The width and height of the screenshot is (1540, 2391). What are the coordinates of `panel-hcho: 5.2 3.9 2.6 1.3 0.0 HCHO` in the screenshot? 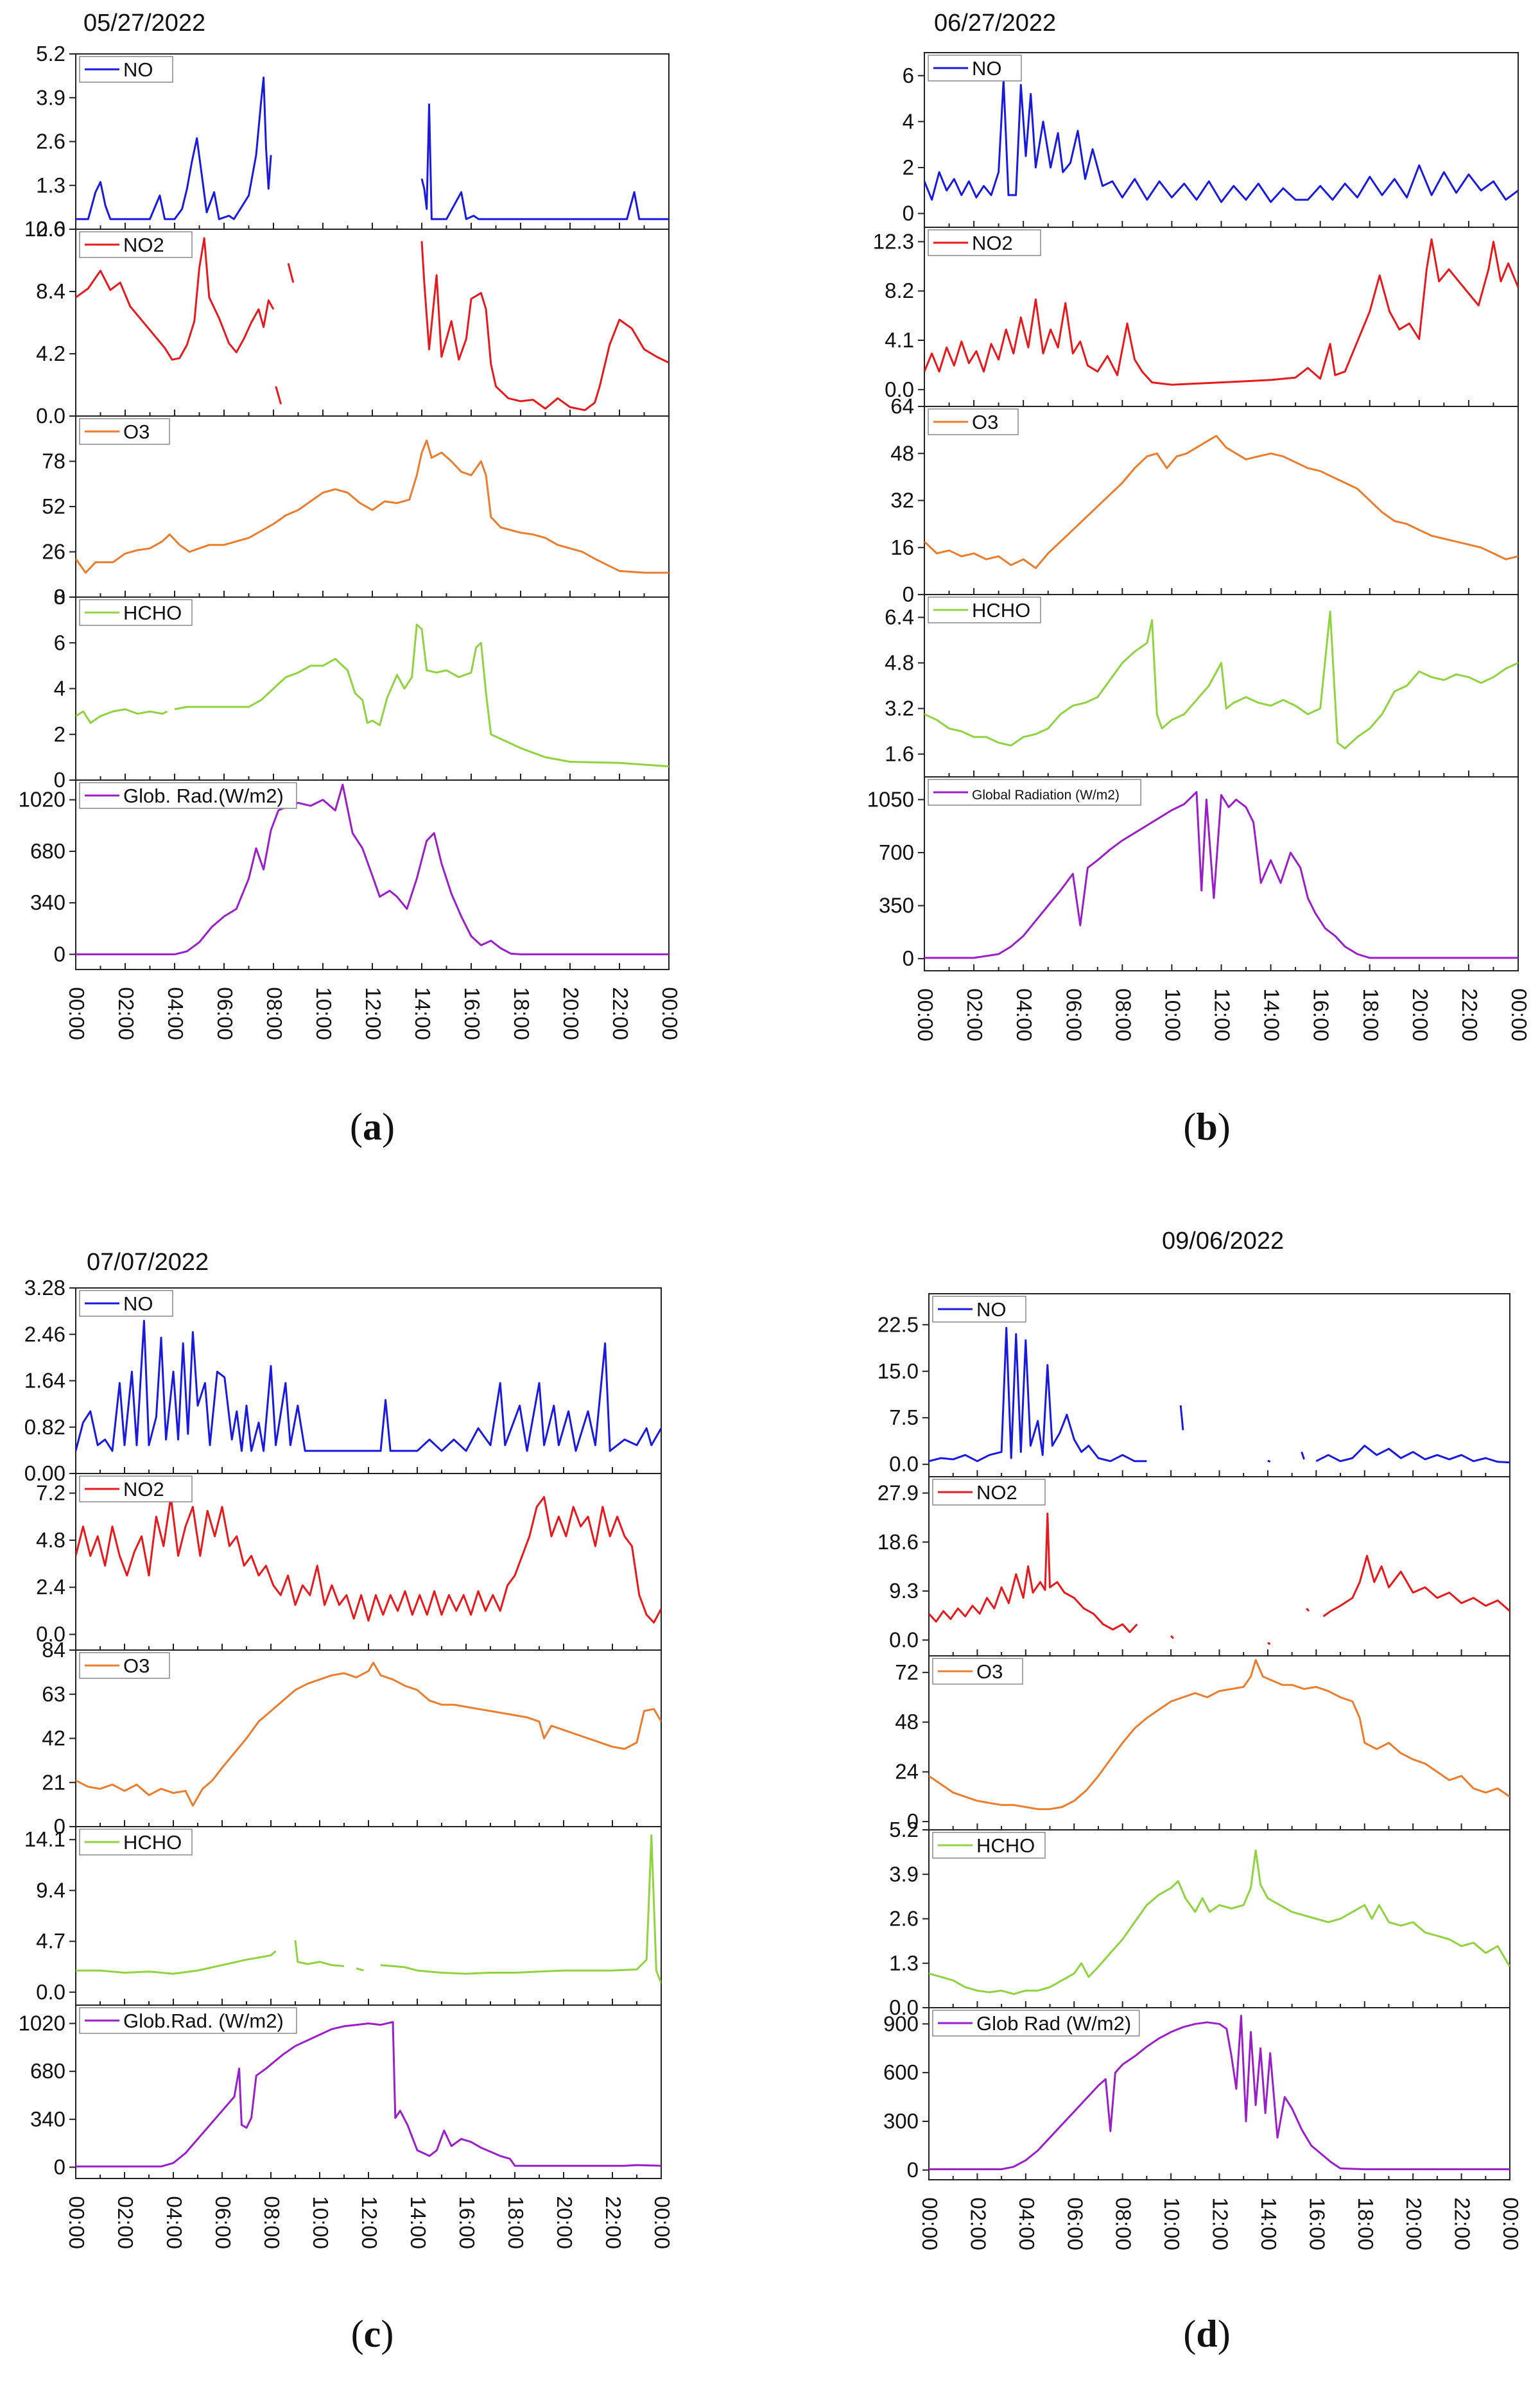 It's located at (1199, 1919).